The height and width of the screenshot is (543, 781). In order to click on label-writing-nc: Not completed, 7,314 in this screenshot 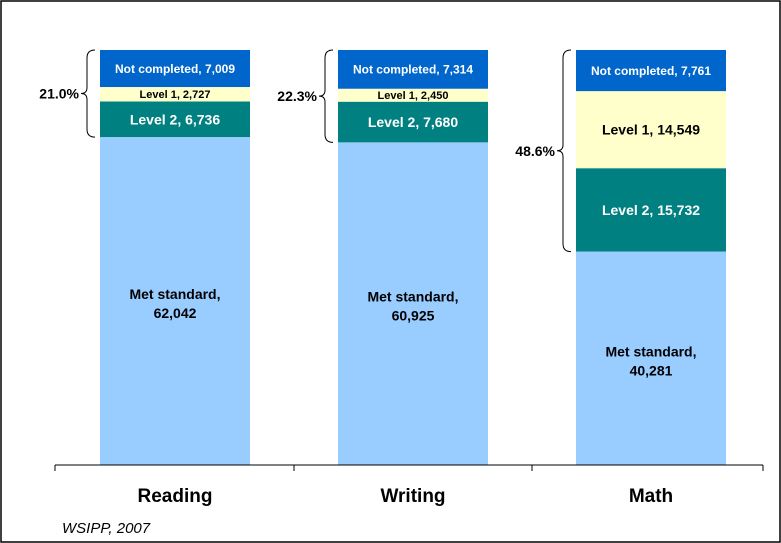, I will do `click(413, 70)`.